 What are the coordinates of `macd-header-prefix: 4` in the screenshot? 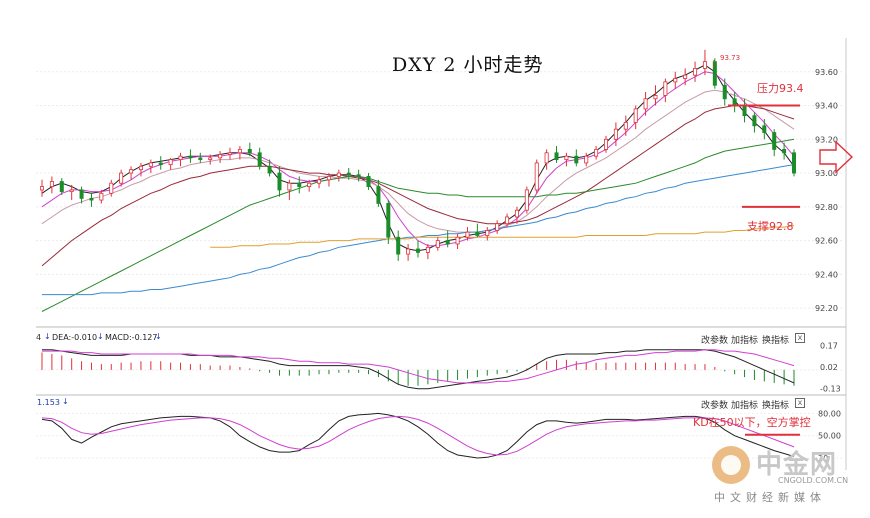 It's located at (39, 337).